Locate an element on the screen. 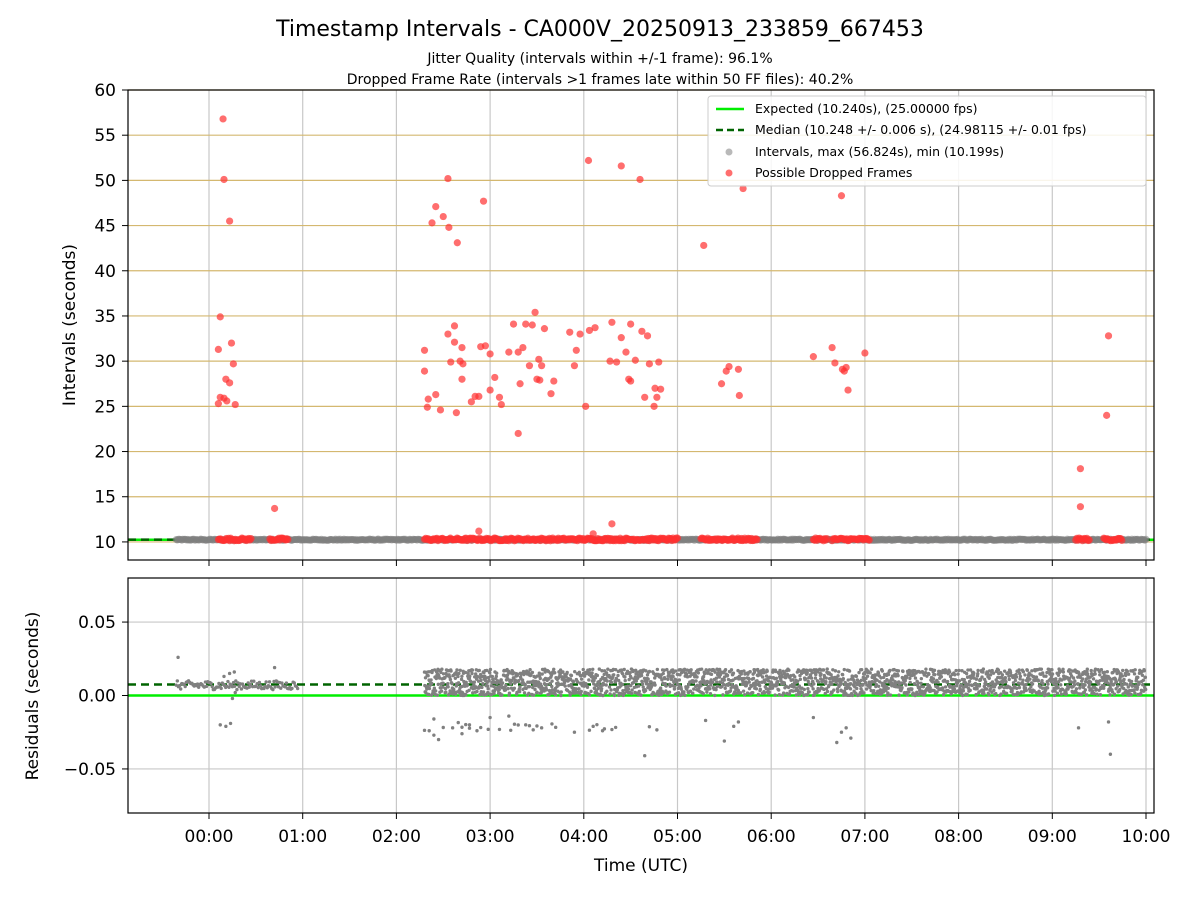 This screenshot has height=900, width=1200. x-tick-label: 00:00 is located at coordinates (209, 837).